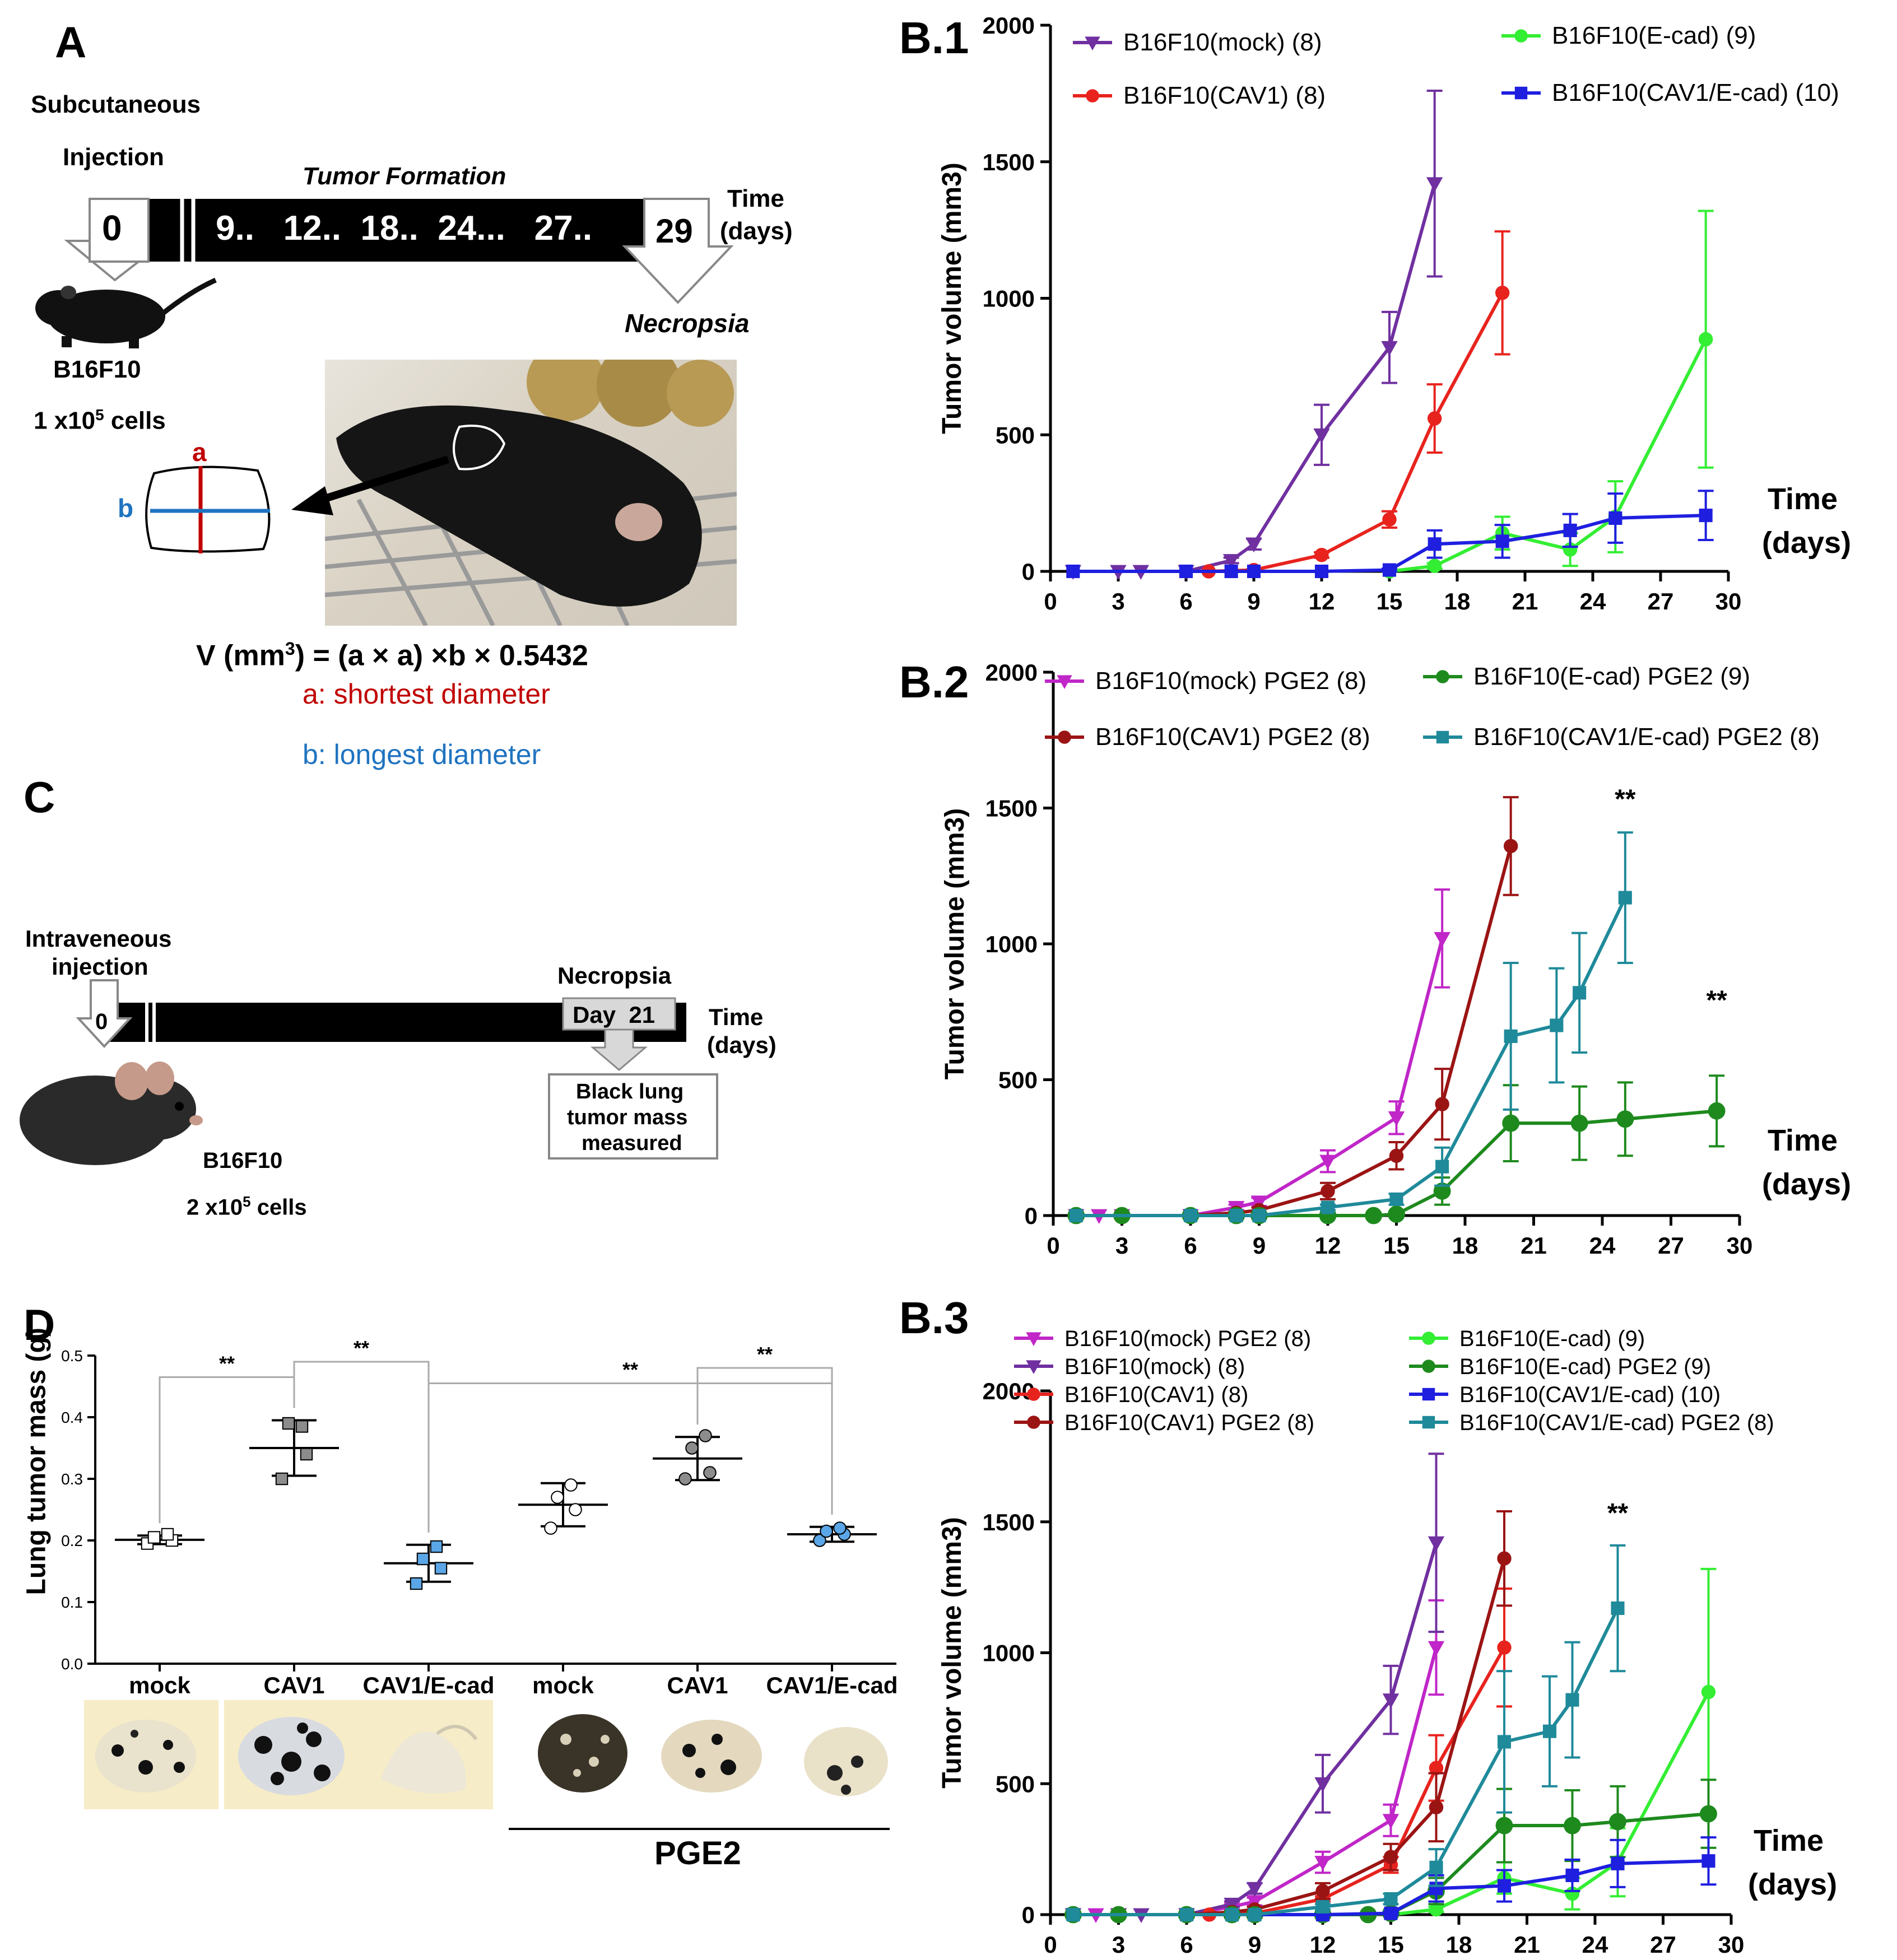 This screenshot has height=1960, width=1897. I want to click on series-line-B1-mock, so click(1254, 378).